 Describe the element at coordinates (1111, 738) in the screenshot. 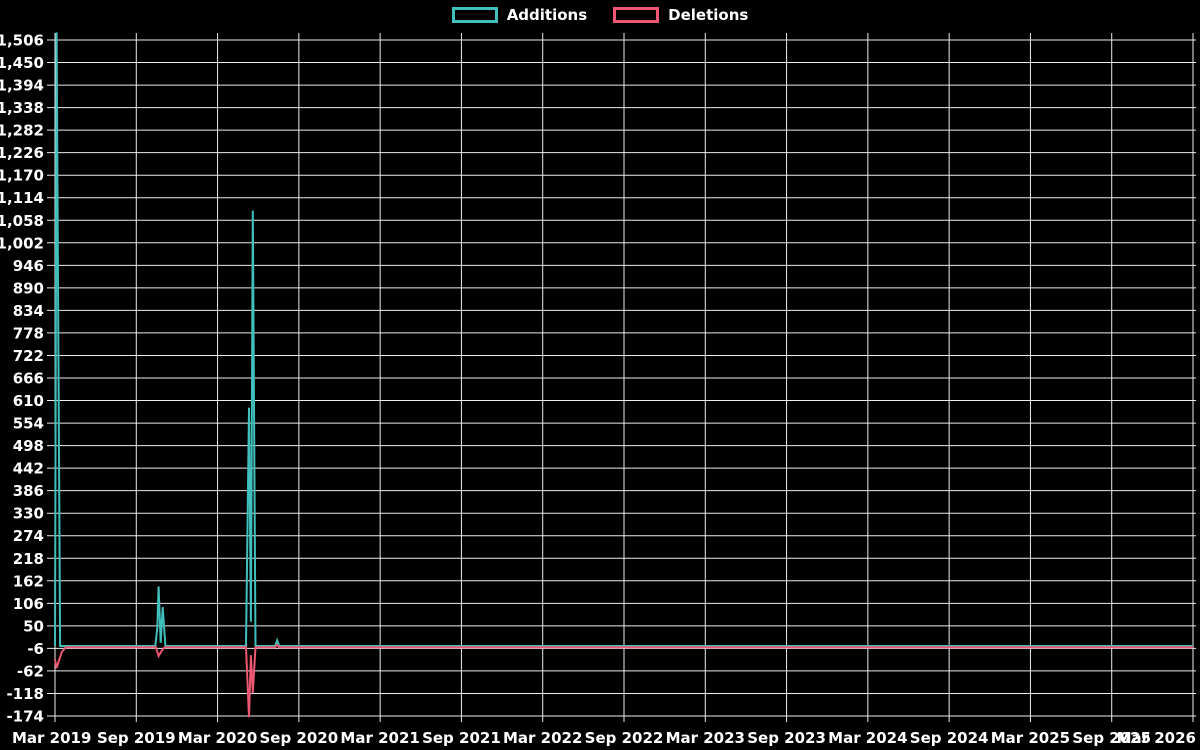

I see `x-axis-tick-label: Sep 2025` at that location.